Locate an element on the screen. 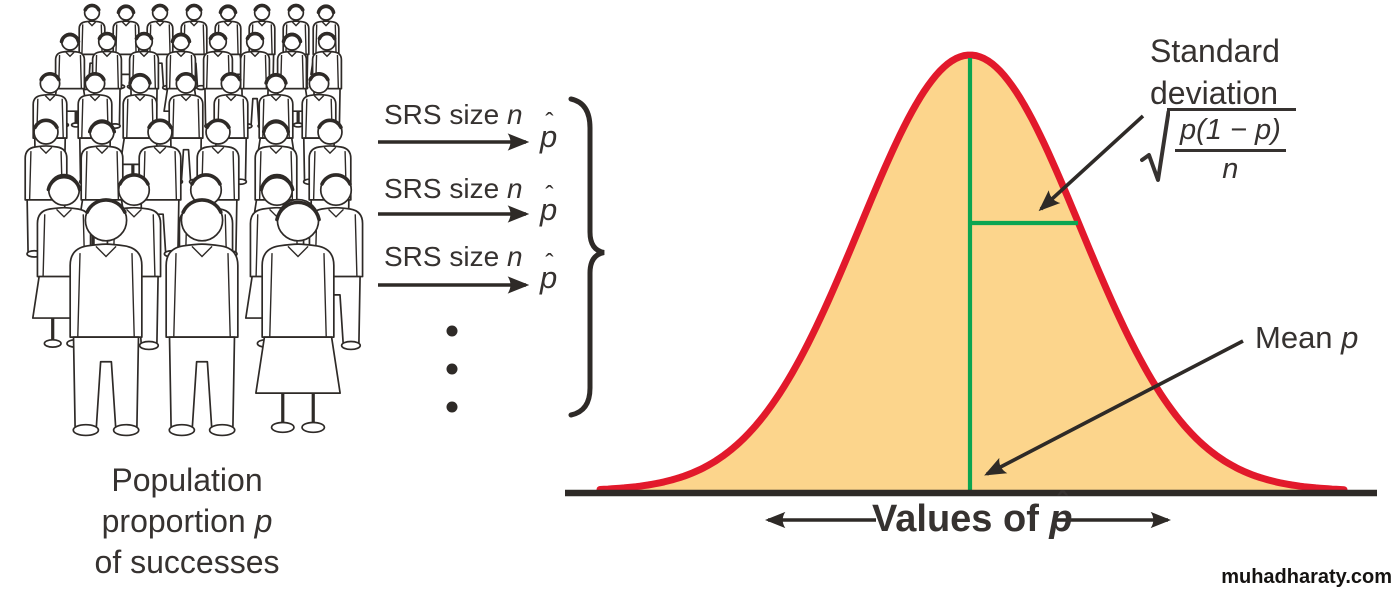 The image size is (1400, 600). ellipsis-dots-icon is located at coordinates (452, 369).